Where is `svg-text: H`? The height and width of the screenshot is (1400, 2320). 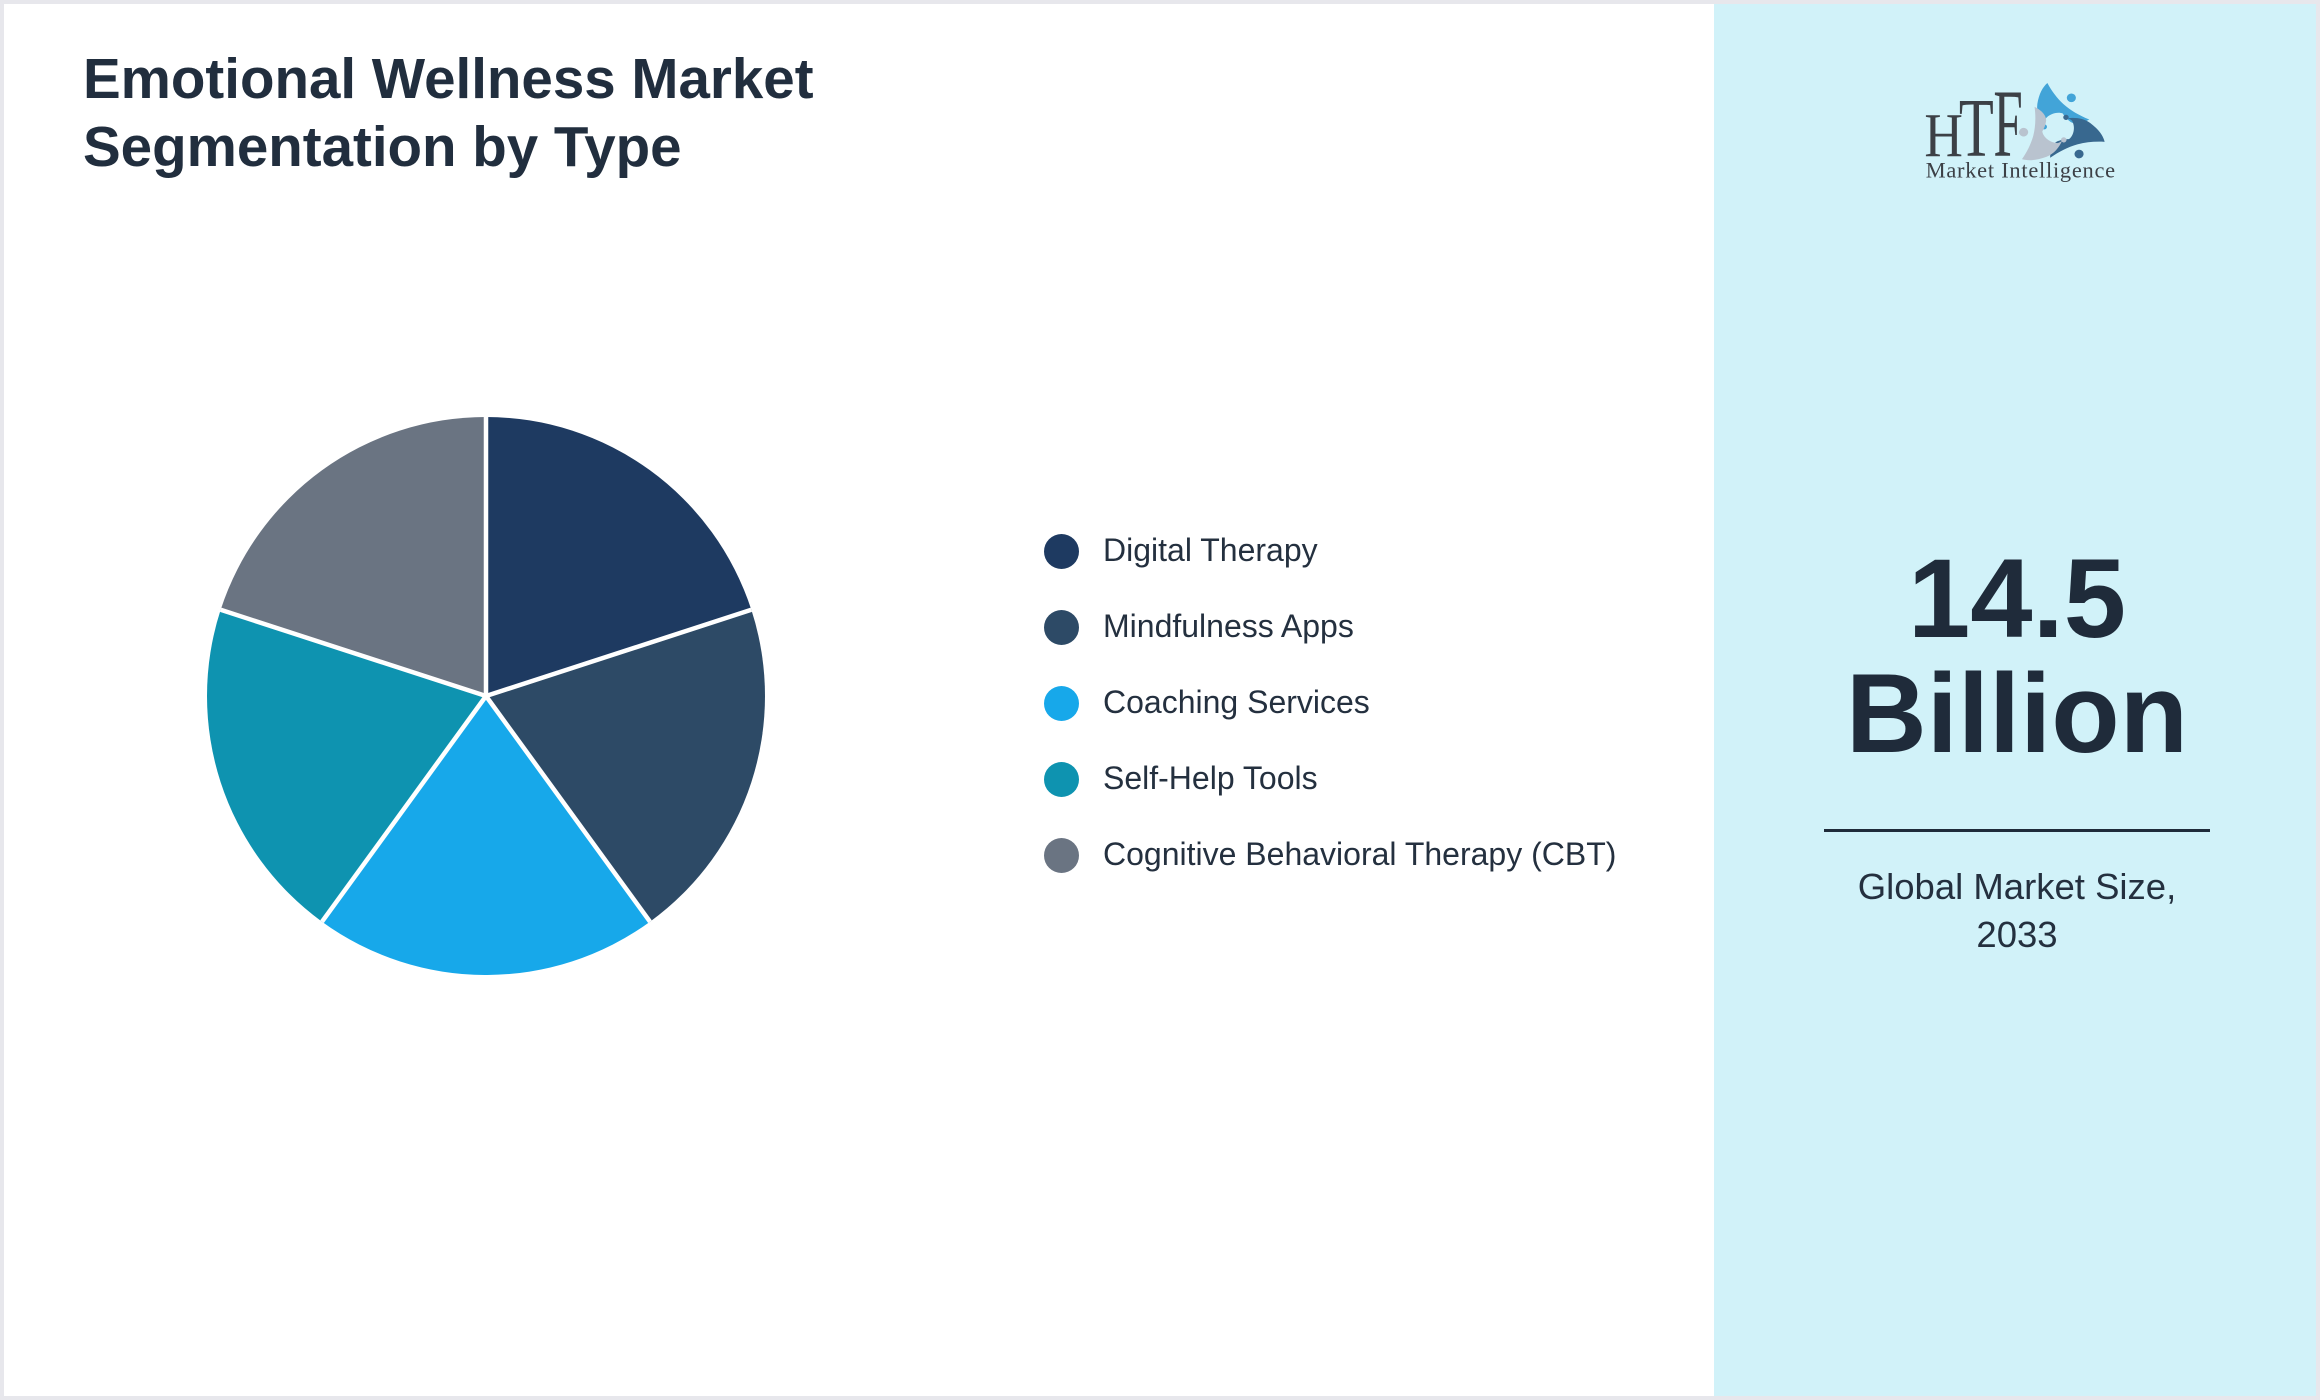 svg-text: H is located at coordinates (1943, 135).